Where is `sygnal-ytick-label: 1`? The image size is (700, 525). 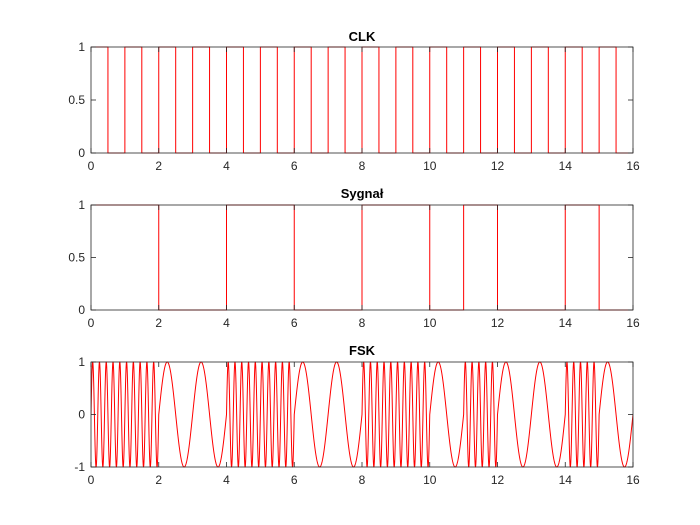 sygnal-ytick-label: 1 is located at coordinates (81, 205).